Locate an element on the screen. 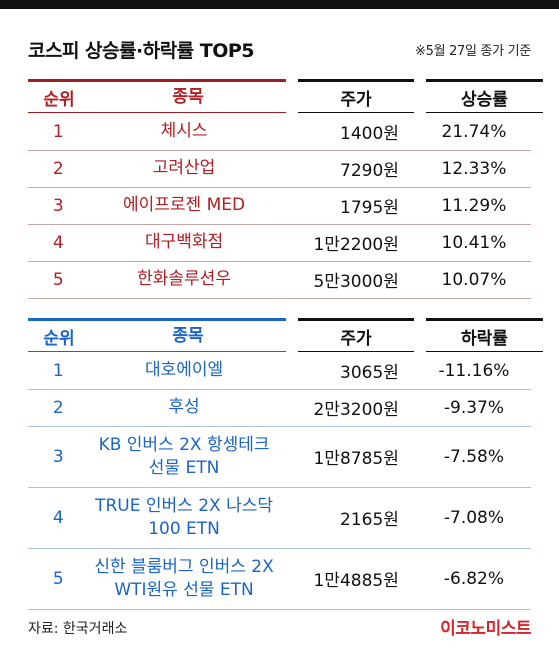 The width and height of the screenshot is (559, 666). fall-header-rate: 하락률 is located at coordinates (484, 335).